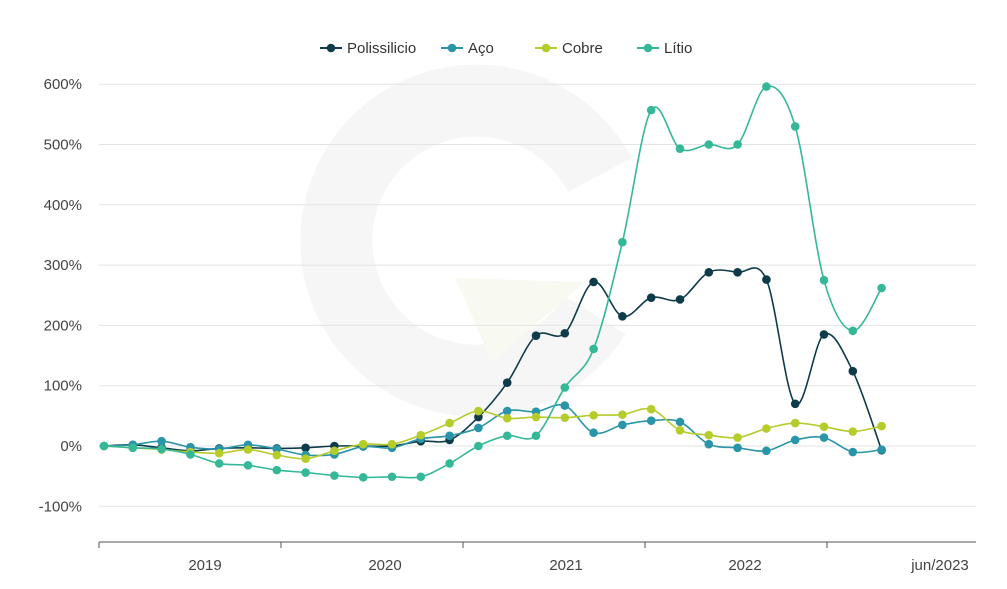 Image resolution: width=1007 pixels, height=589 pixels. What do you see at coordinates (63, 325) in the screenshot?
I see `y-tick-label: 200%` at bounding box center [63, 325].